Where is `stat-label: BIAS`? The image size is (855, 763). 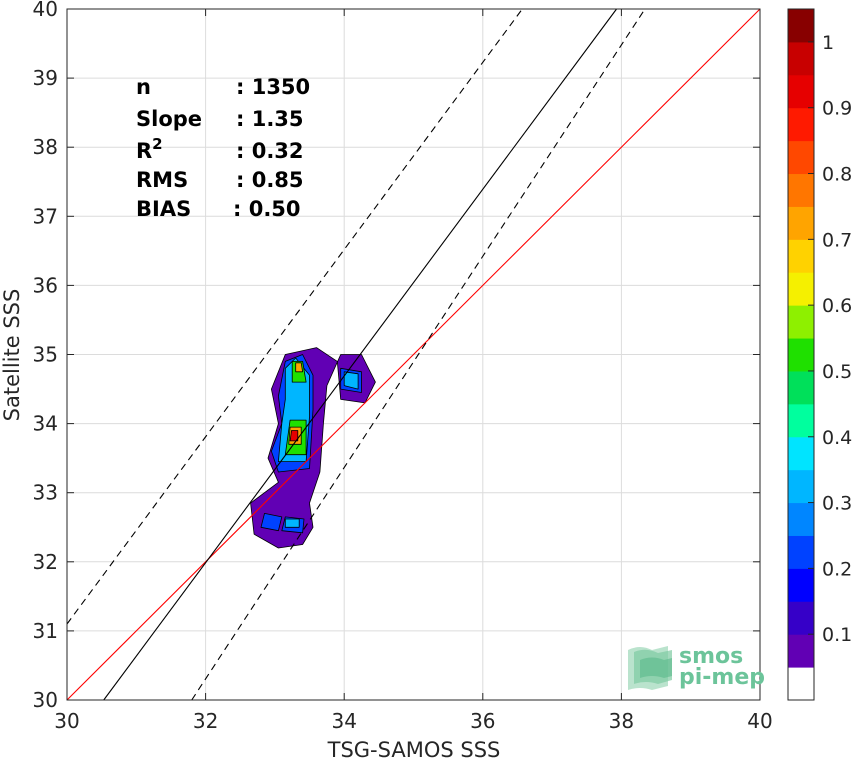 stat-label: BIAS is located at coordinates (163, 209).